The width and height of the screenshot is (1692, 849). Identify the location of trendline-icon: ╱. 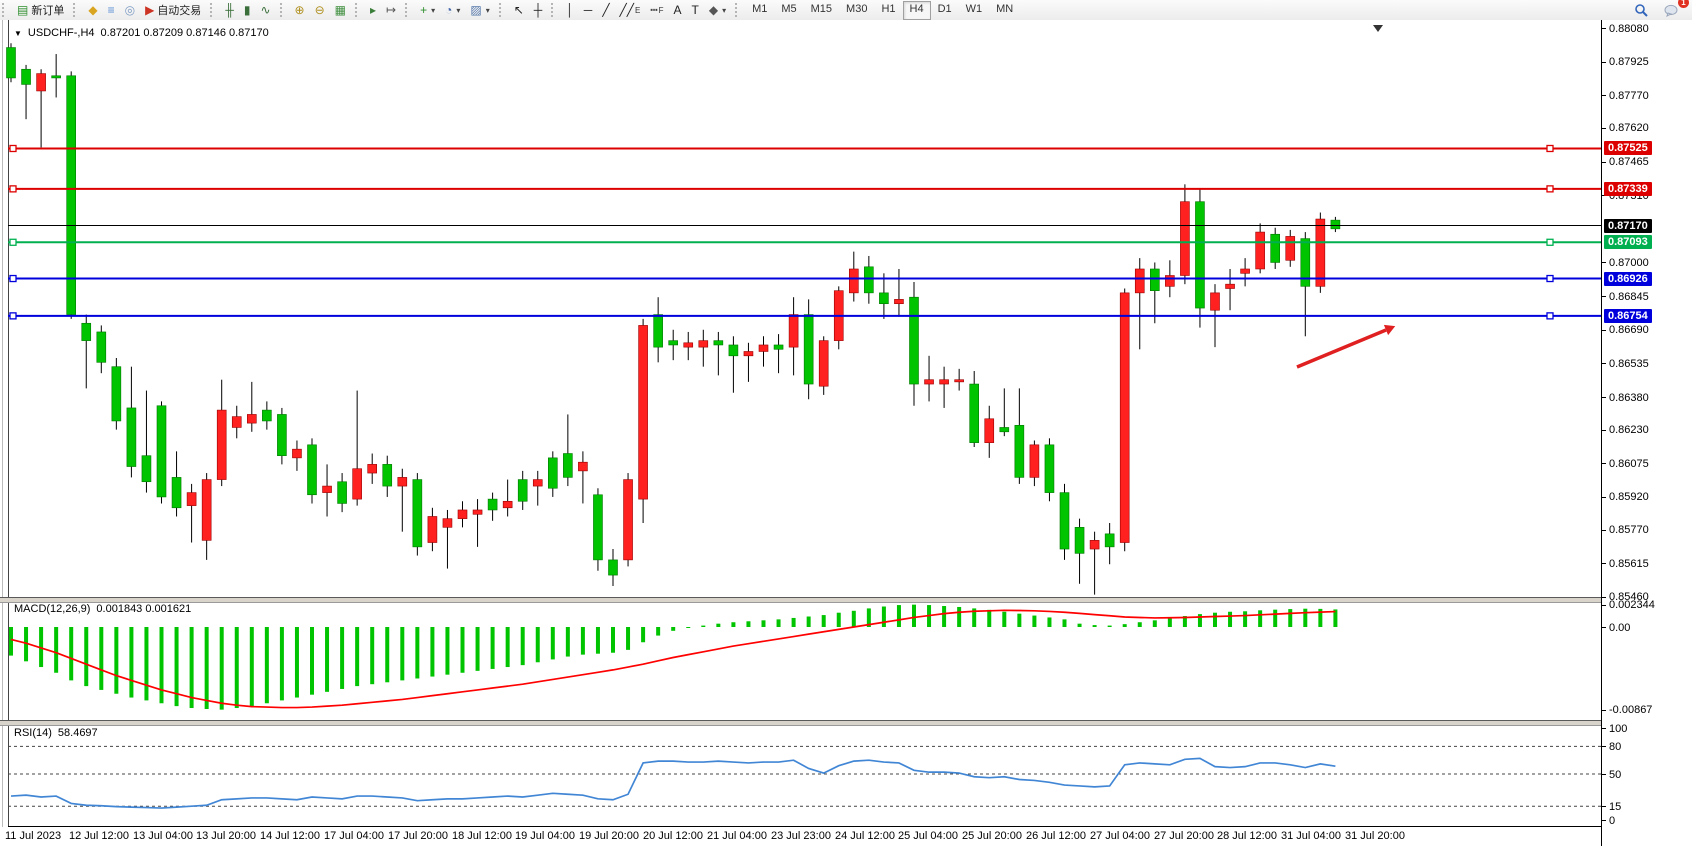
(606, 10).